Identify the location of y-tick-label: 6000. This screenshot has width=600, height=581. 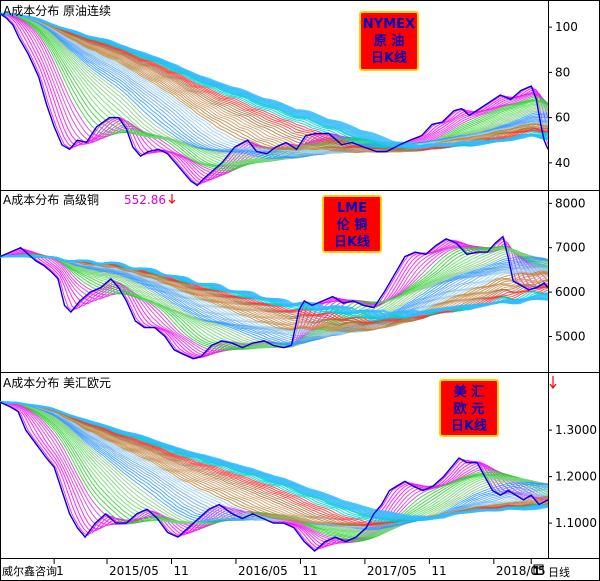
(570, 292).